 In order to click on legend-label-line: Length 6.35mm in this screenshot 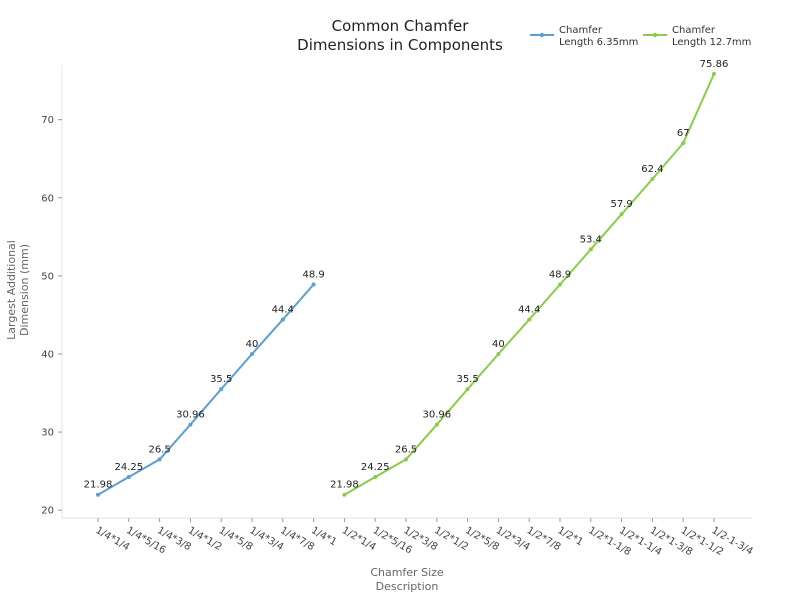, I will do `click(598, 42)`.